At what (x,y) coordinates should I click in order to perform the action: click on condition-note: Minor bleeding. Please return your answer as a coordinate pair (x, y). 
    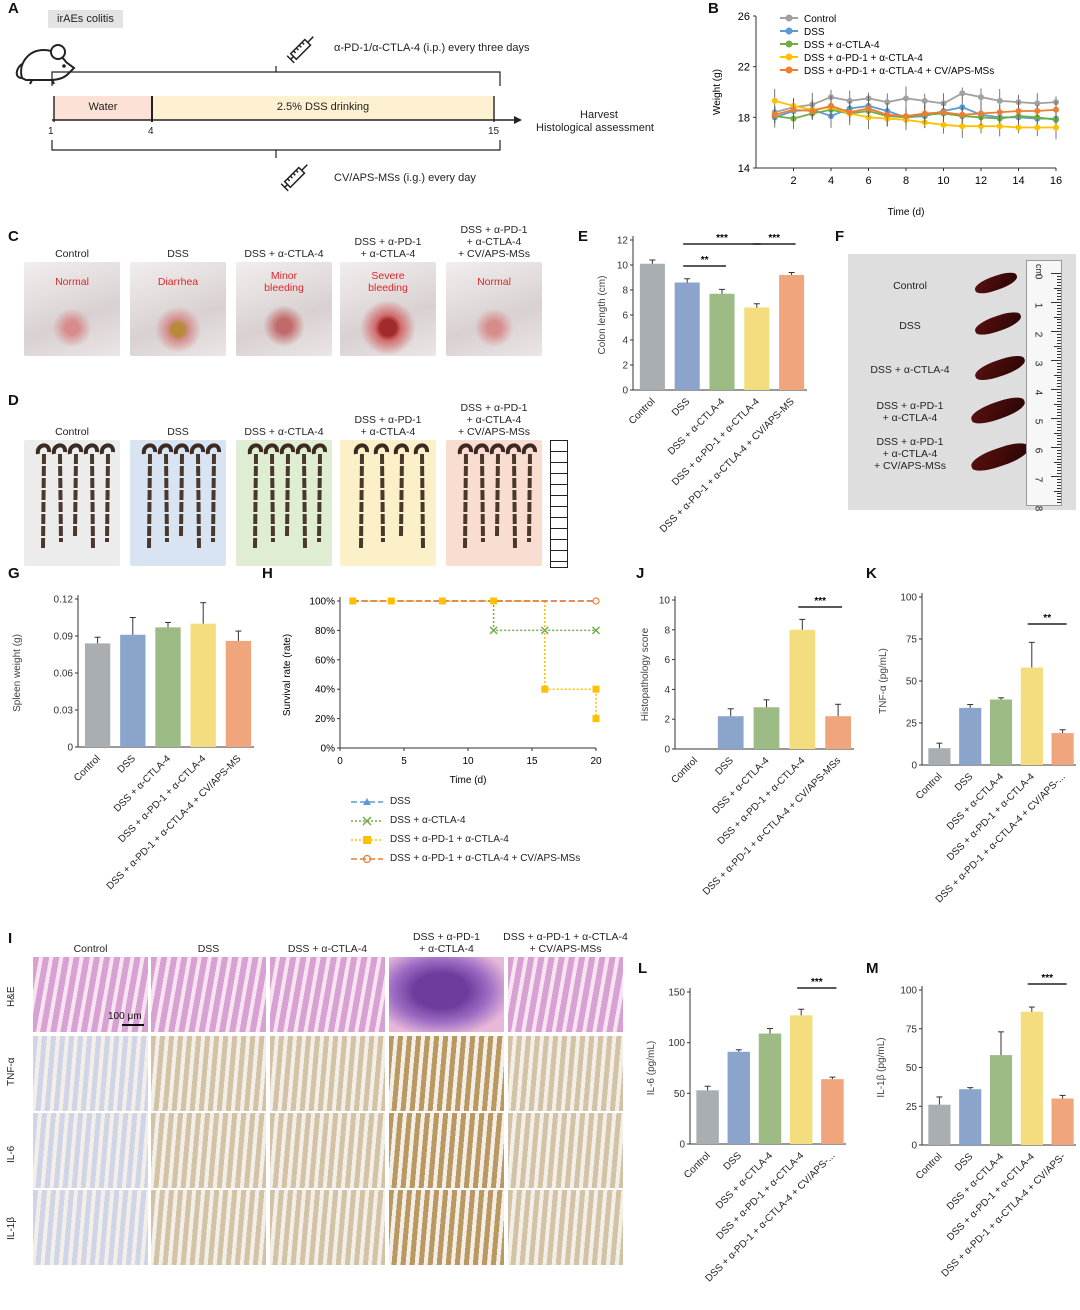
    Looking at the image, I should click on (284, 282).